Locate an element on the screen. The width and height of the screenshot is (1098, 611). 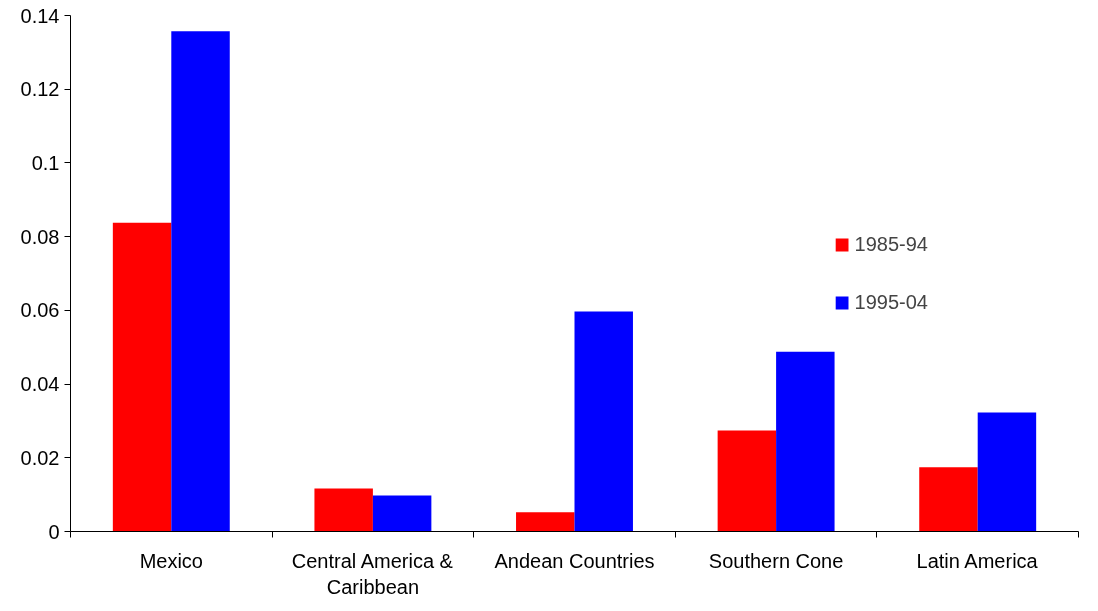
y-tick-label: 0.14 is located at coordinates (40, 15).